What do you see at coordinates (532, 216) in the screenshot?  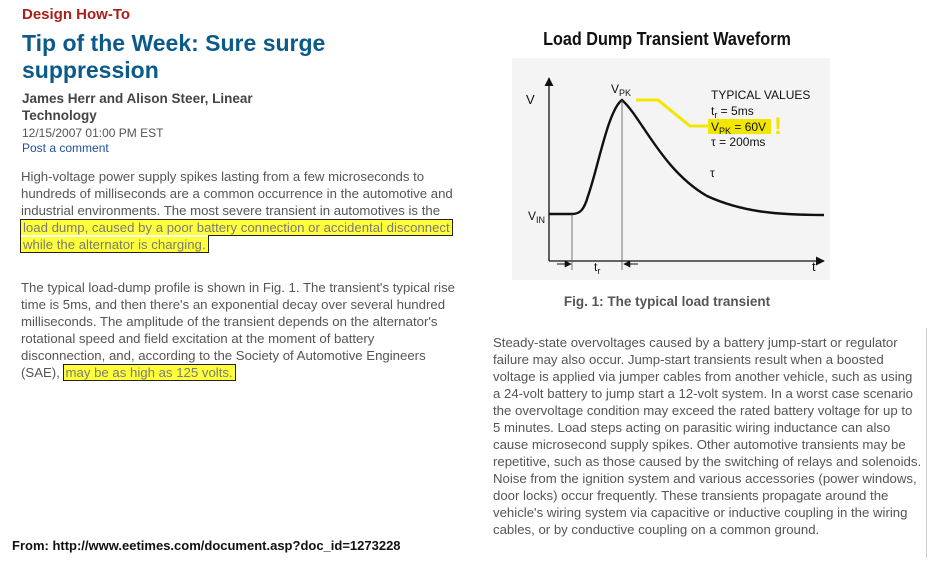 I see `vin-label-main: V` at bounding box center [532, 216].